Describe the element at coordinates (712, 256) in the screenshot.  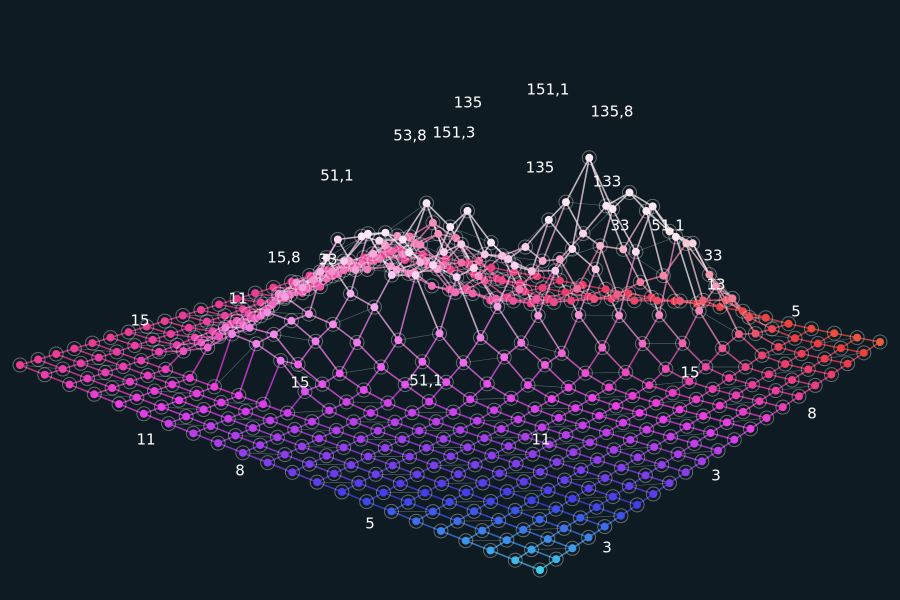
I see `node-label: 33` at that location.